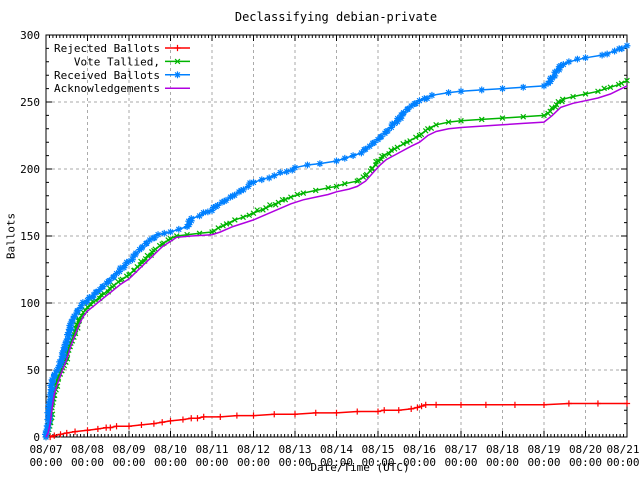 Image resolution: width=640 pixels, height=480 pixels. What do you see at coordinates (294, 449) in the screenshot?
I see `x-tick-date: 08/13` at bounding box center [294, 449].